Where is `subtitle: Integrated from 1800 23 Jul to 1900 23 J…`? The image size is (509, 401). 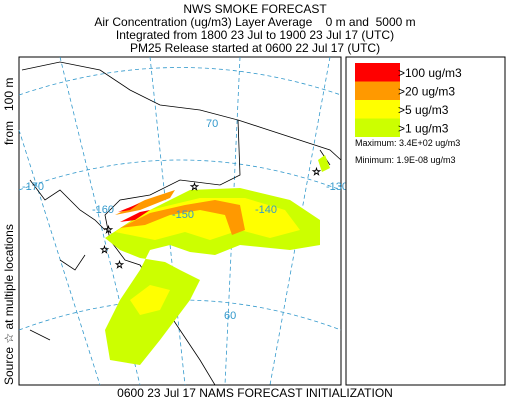 subtitle: Integrated from 1800 23 Jul to 1900 23 J… is located at coordinates (255, 35).